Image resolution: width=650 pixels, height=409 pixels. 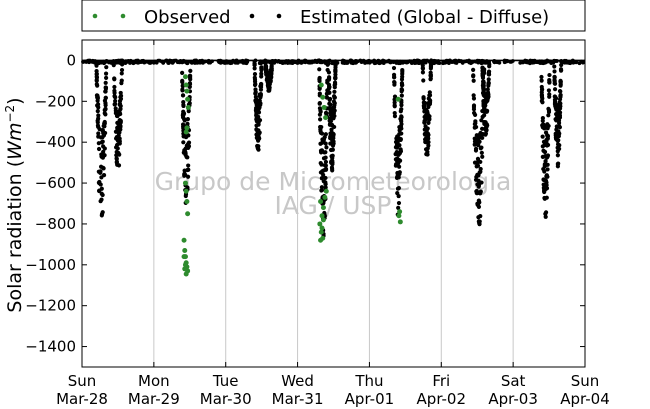 What do you see at coordinates (50, 347) in the screenshot?
I see `y-tick-label: −1400` at bounding box center [50, 347].